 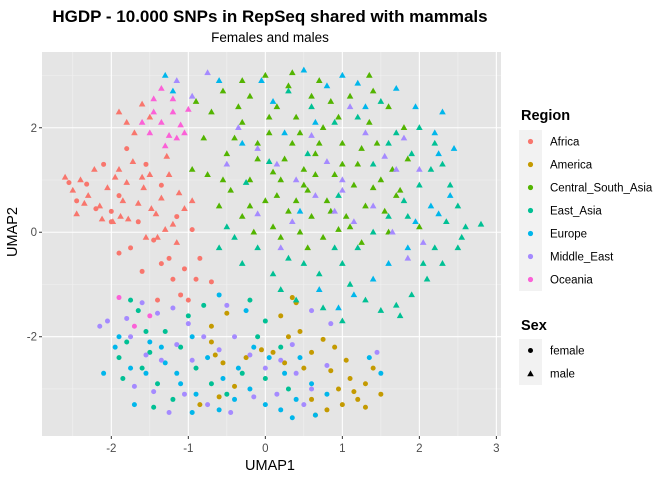 What do you see at coordinates (545, 116) in the screenshot?
I see `legend-region-title: Region` at bounding box center [545, 116].